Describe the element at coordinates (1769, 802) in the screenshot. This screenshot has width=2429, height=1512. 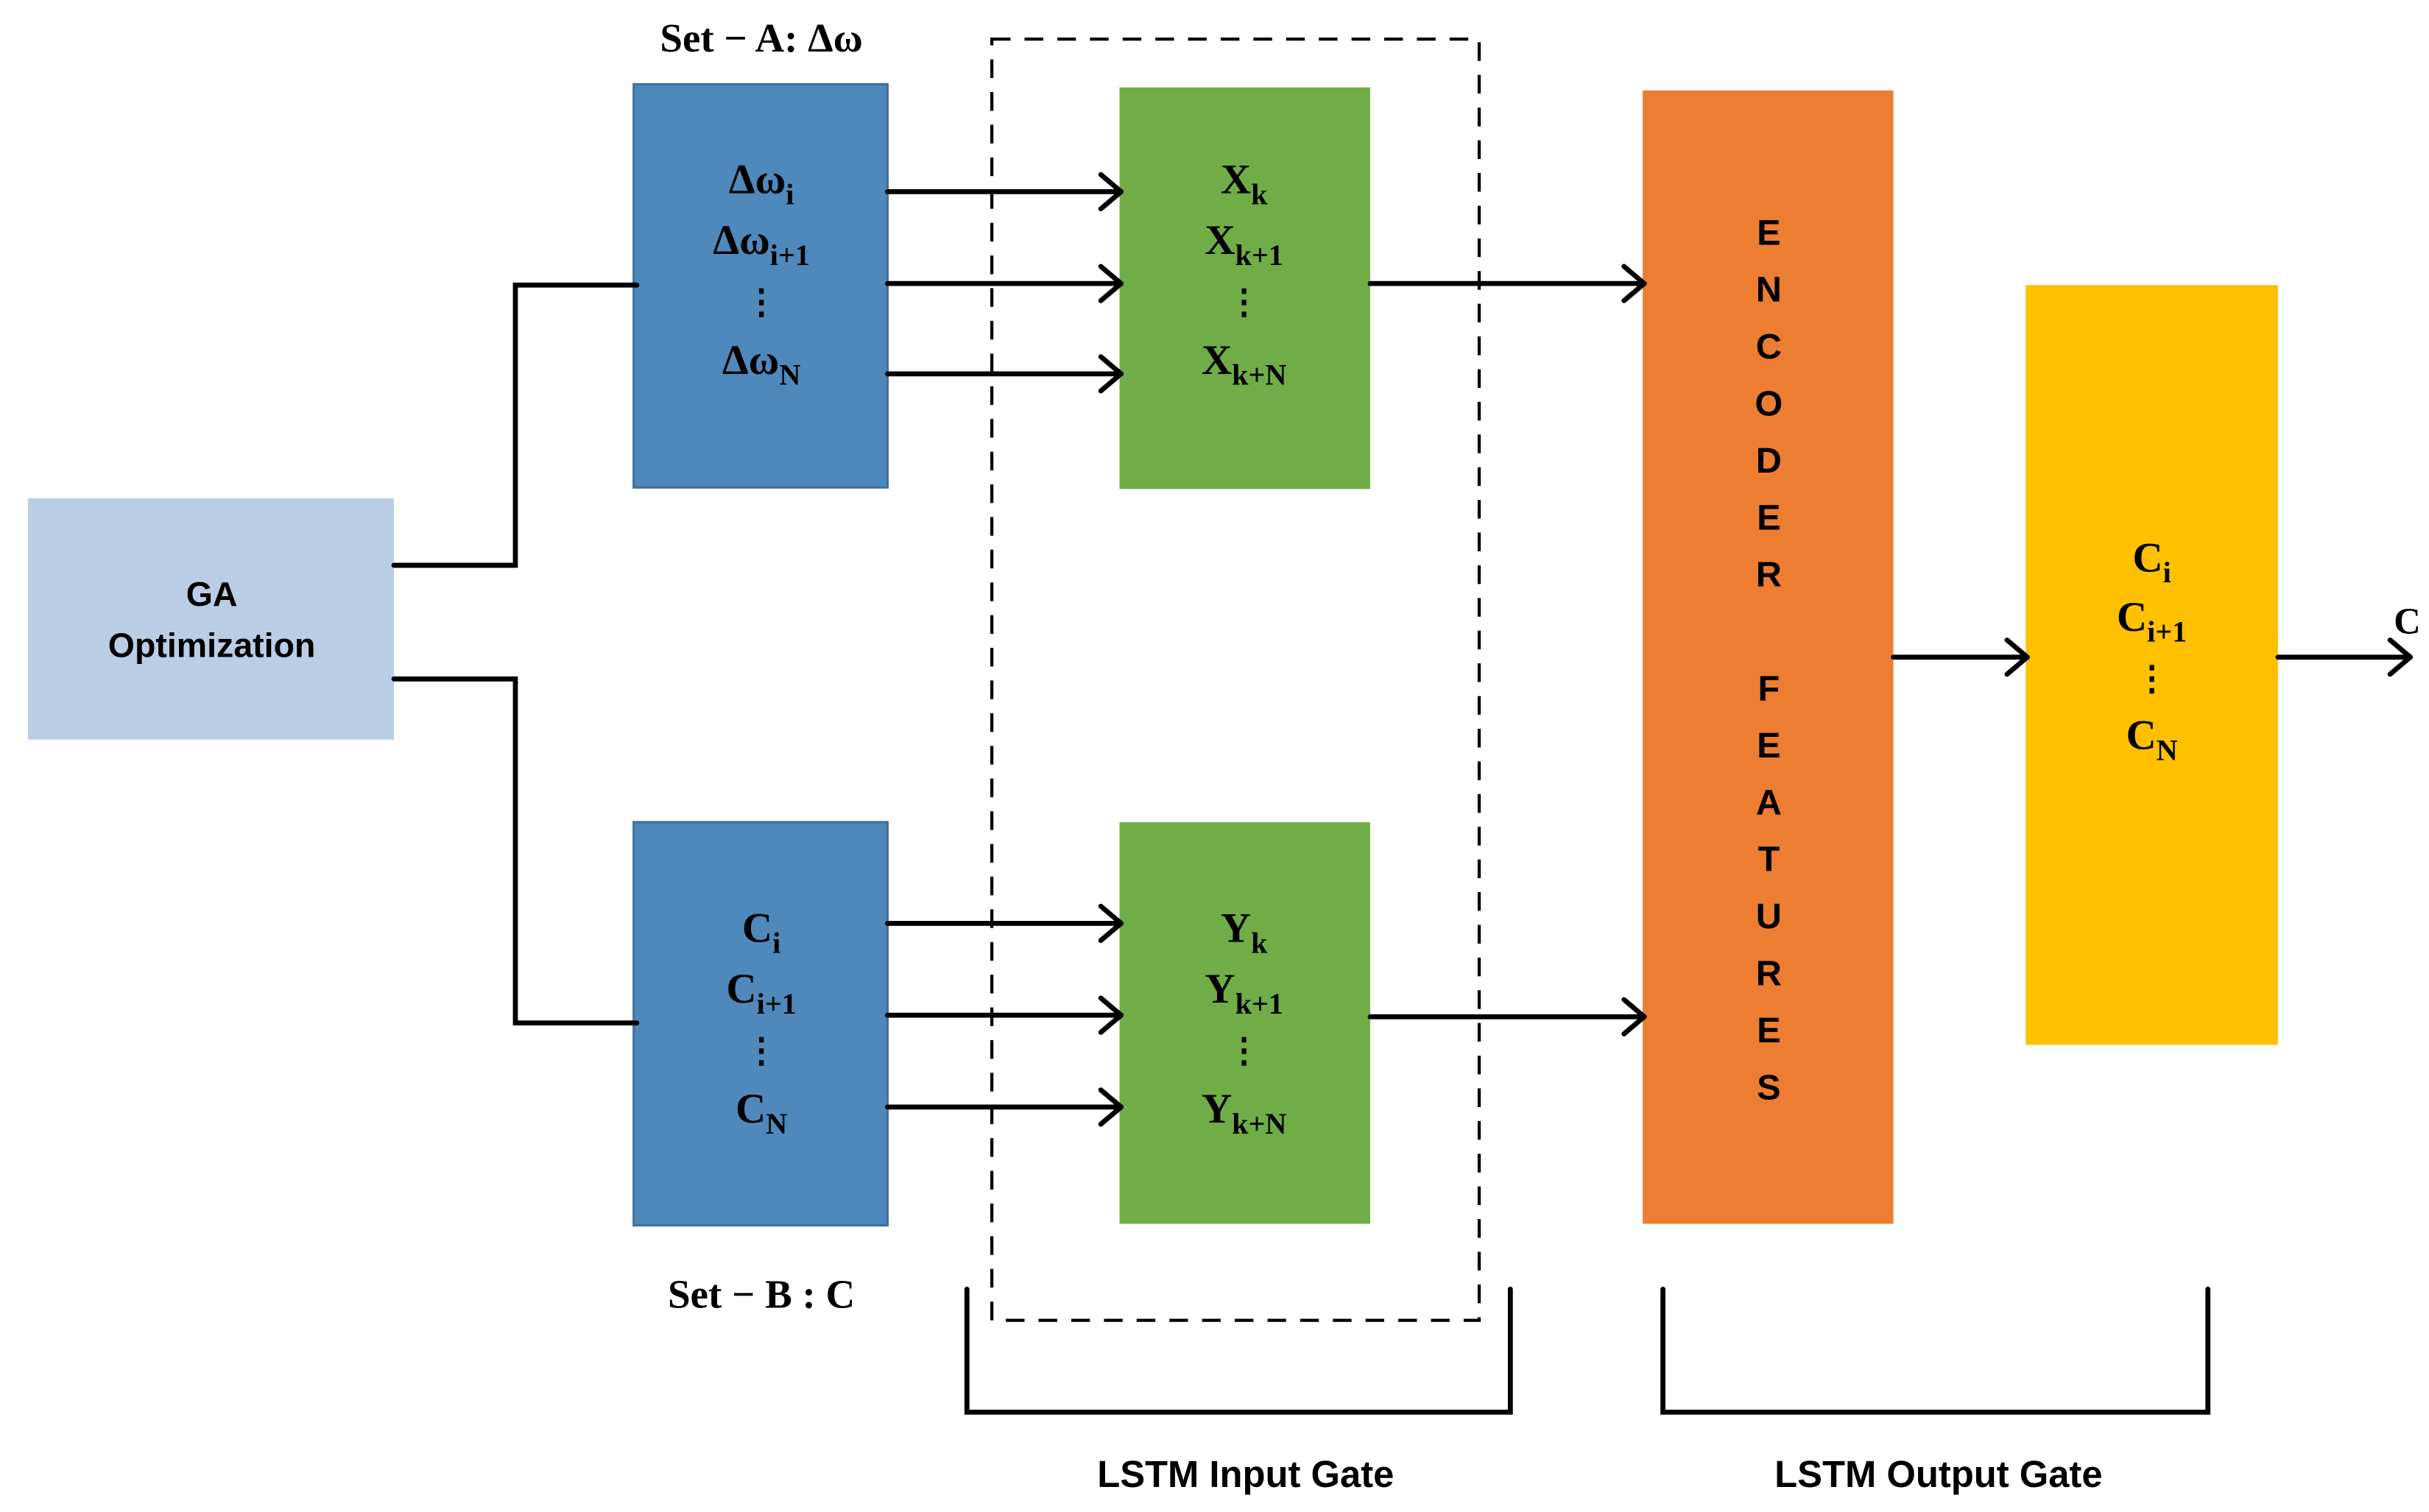
I see `encoder-letter: A` at that location.